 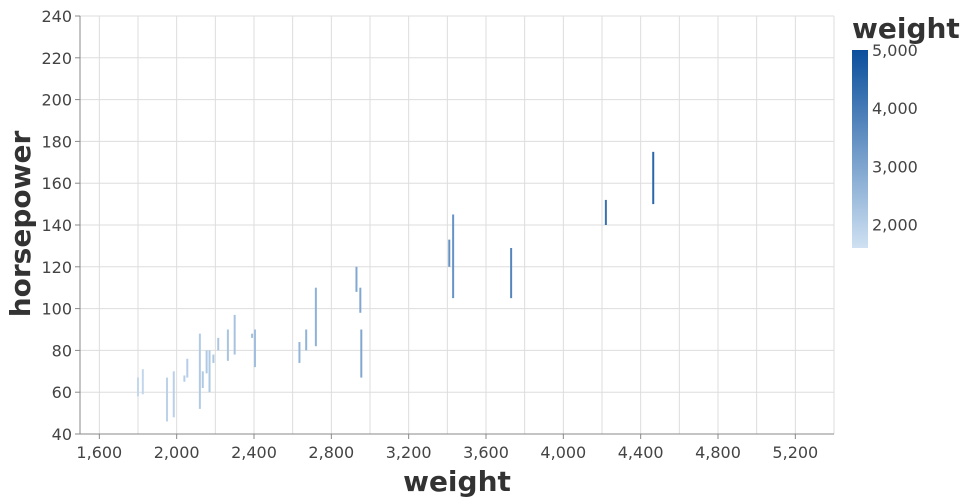 What do you see at coordinates (99, 452) in the screenshot?
I see `x-tick-label: 1,600` at bounding box center [99, 452].